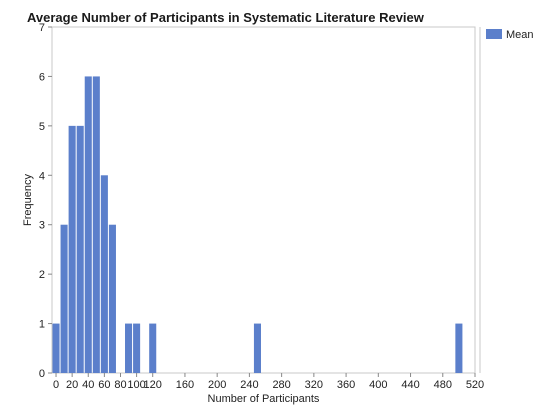 The width and height of the screenshot is (550, 412). What do you see at coordinates (28, 200) in the screenshot?
I see `y-axis-label: Frequency` at bounding box center [28, 200].